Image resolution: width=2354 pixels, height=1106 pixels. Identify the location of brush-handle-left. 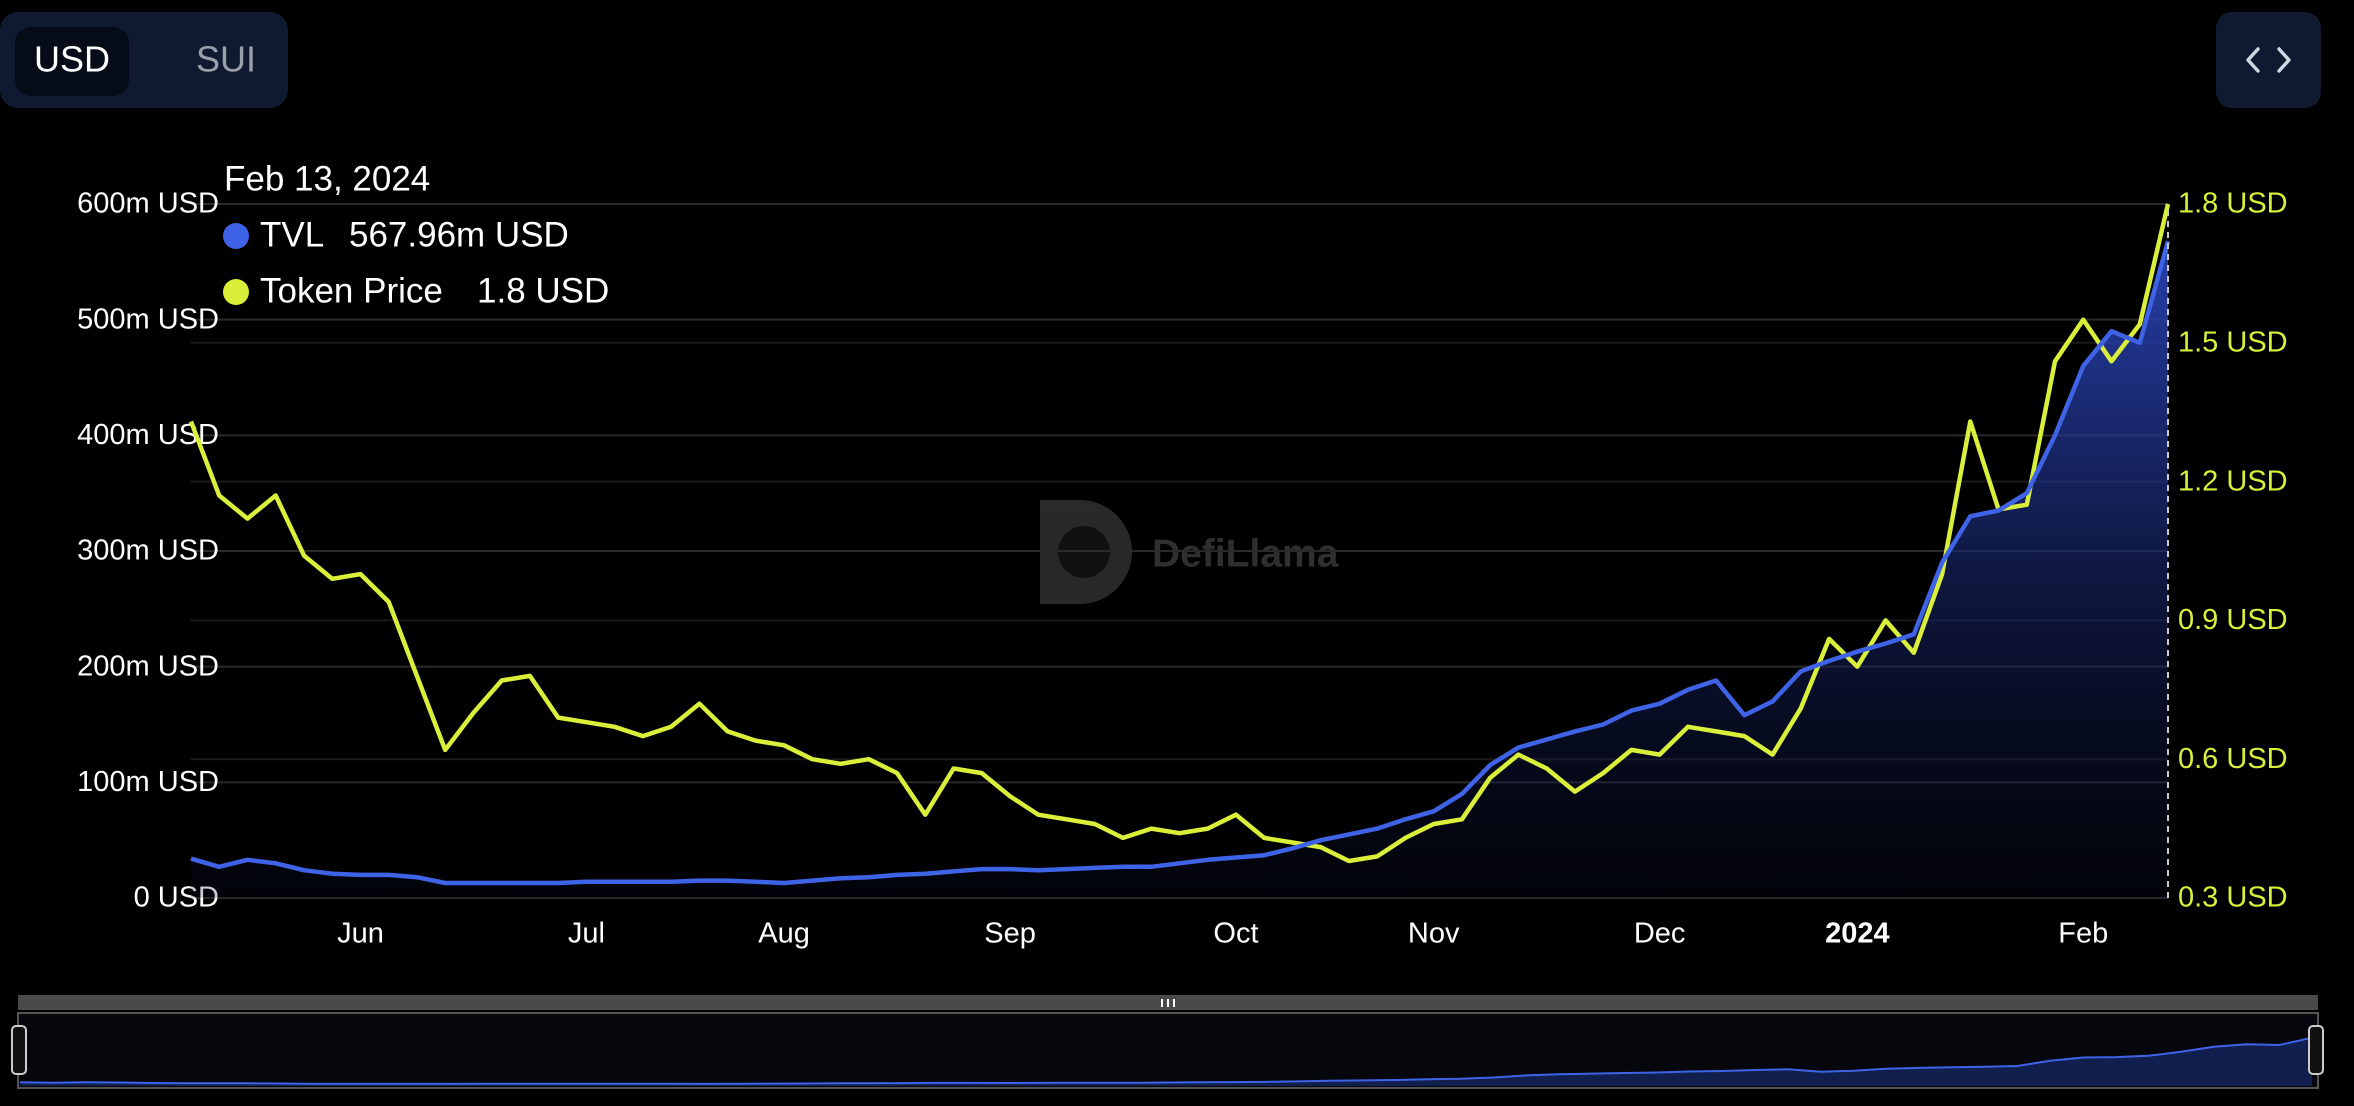
(19, 1050).